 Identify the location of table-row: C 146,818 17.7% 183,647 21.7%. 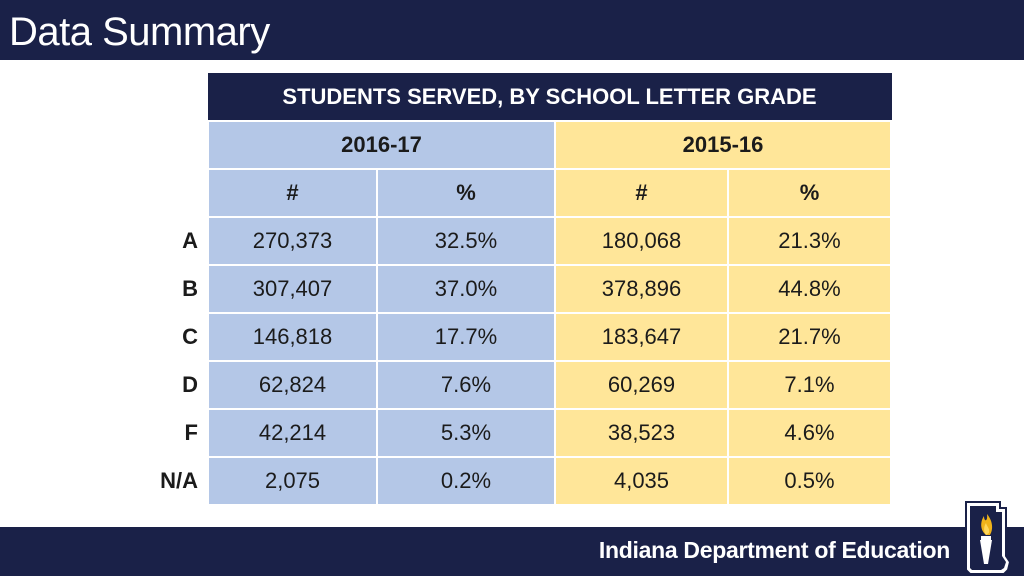
(524, 337).